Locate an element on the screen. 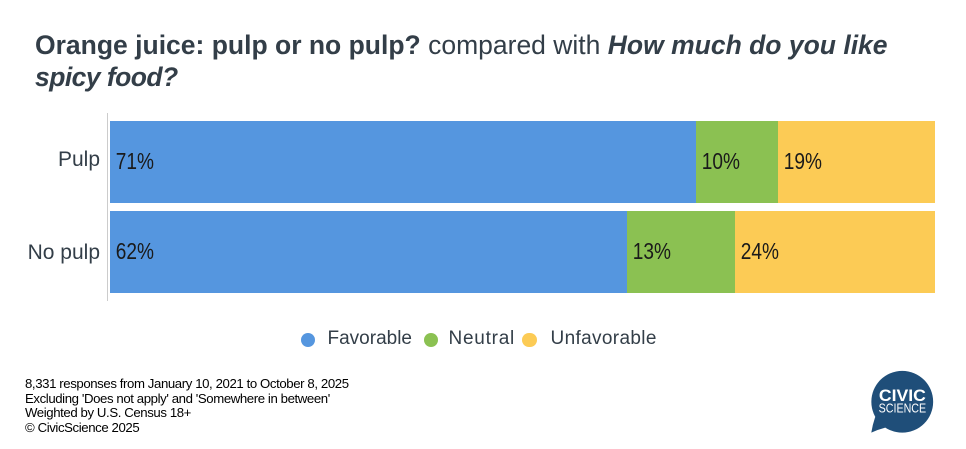 The width and height of the screenshot is (966, 449). svg-text: SCIENCE is located at coordinates (903, 409).